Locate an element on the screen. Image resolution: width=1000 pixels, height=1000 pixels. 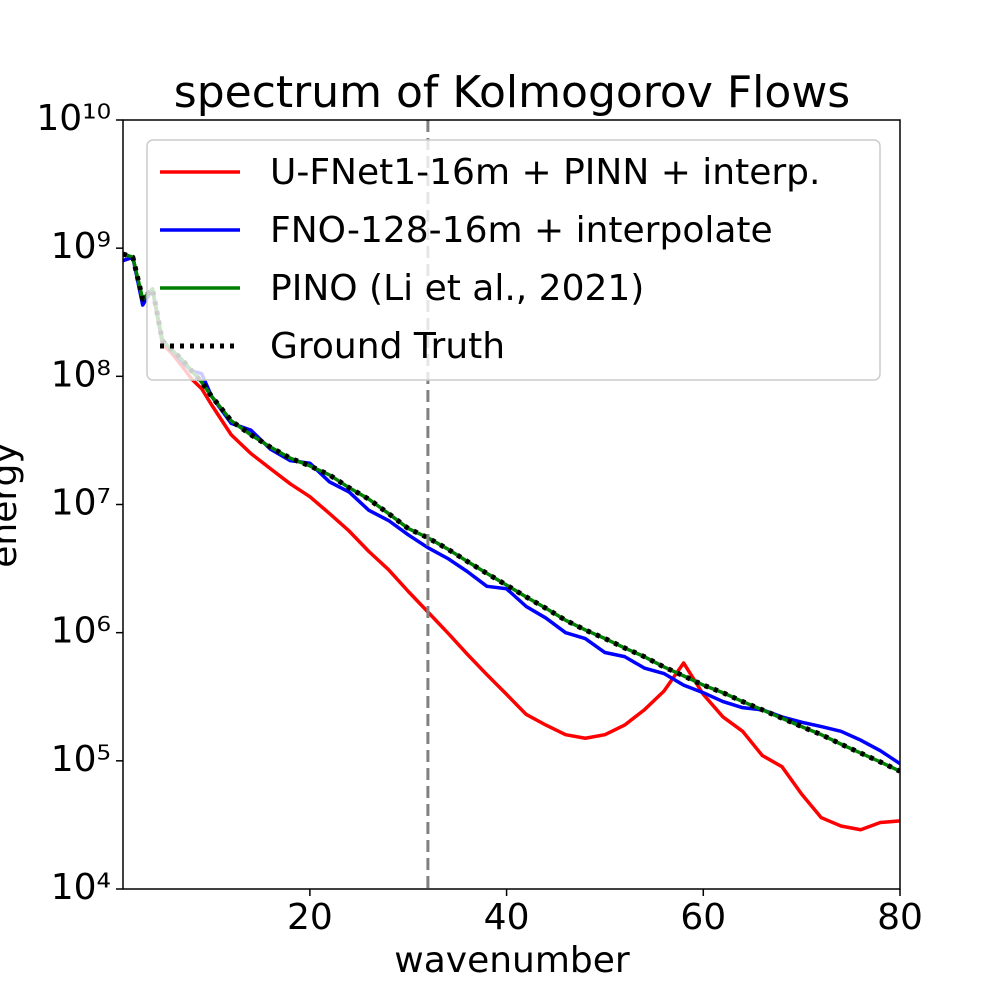
x-tick-label: 60 is located at coordinates (703, 917).